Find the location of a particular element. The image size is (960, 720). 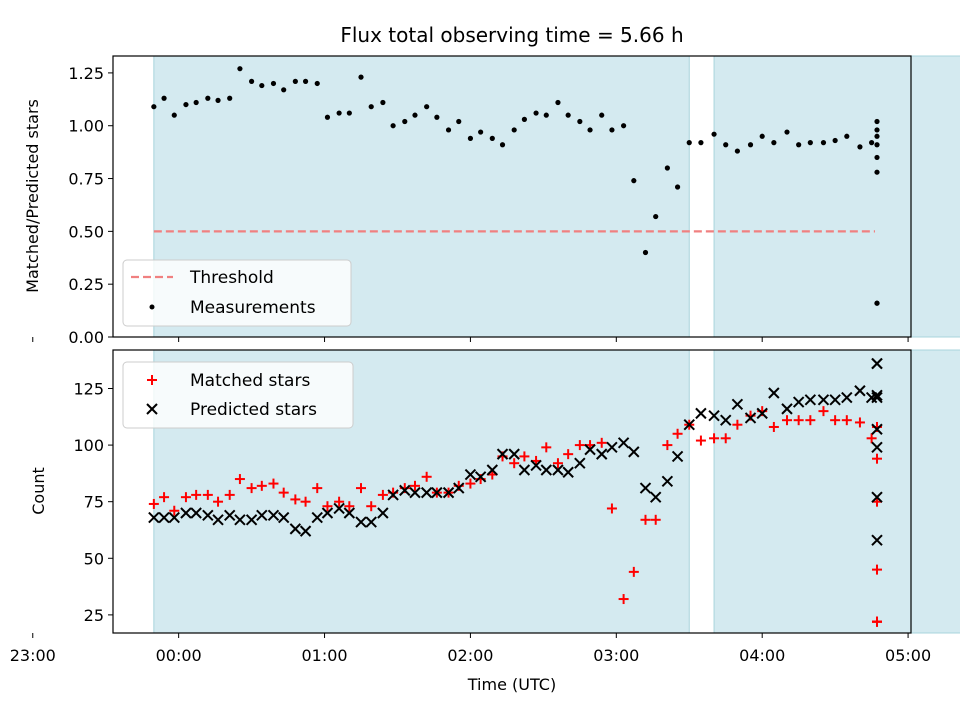

x-tick-label: 05:00 is located at coordinates (908, 655).